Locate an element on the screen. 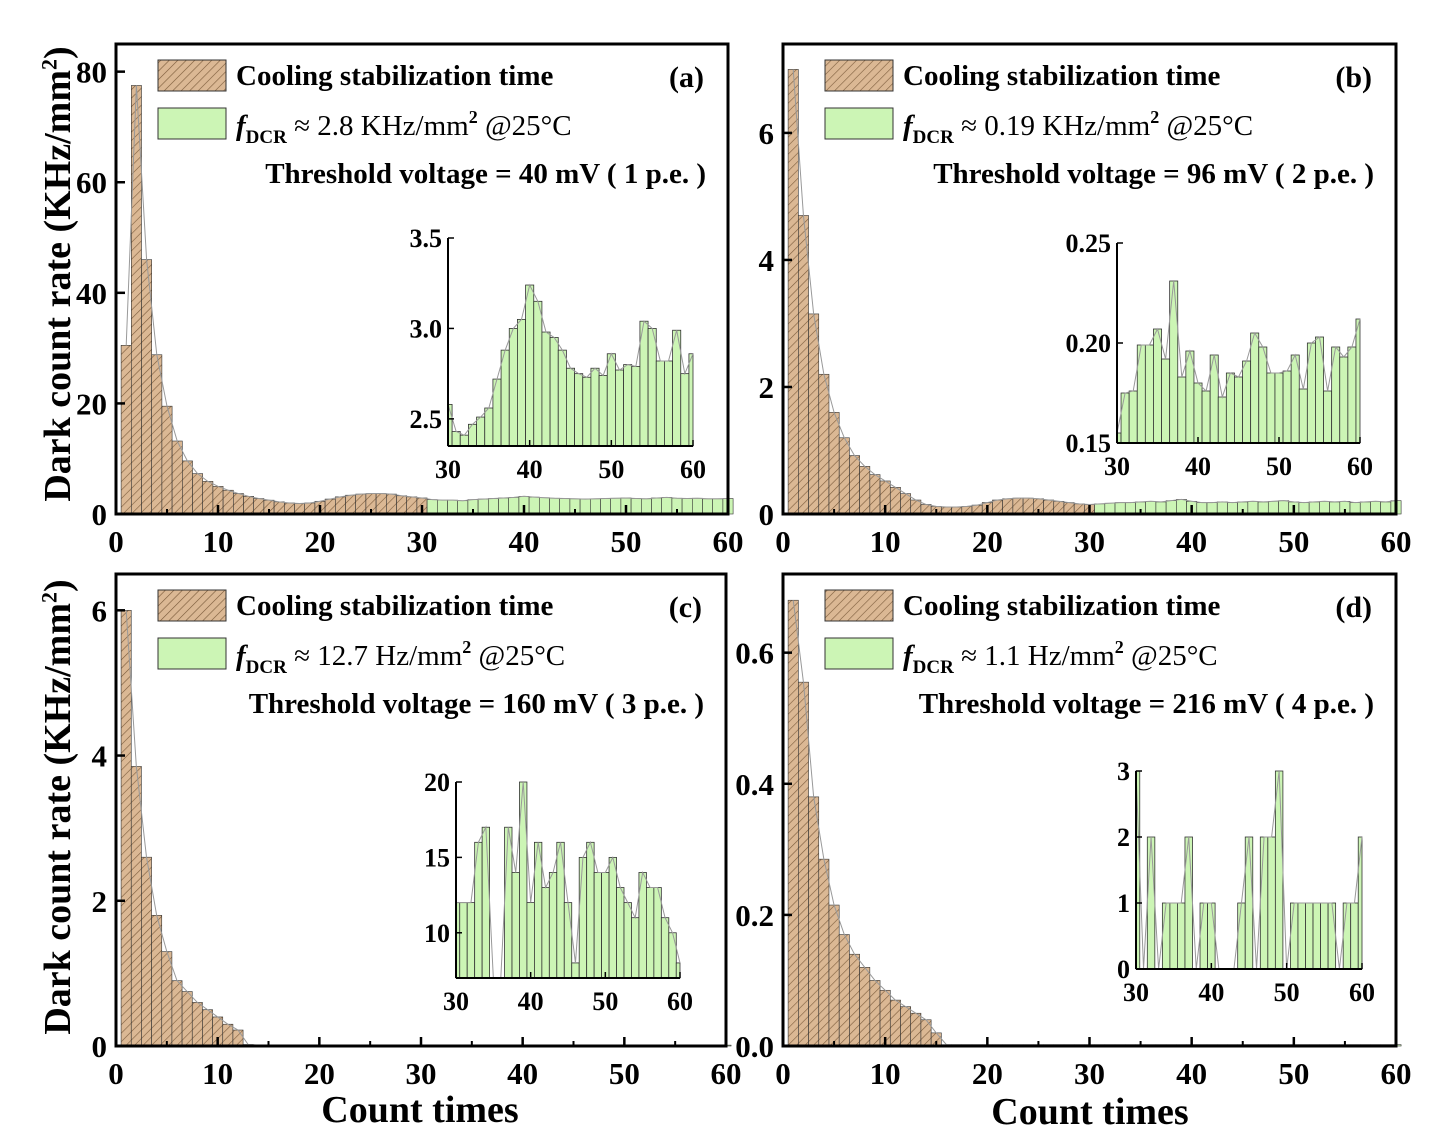 The width and height of the screenshot is (1444, 1140). legend-label-dcr: fDCR ≈ 12.7 Hz/mm2 @25°C is located at coordinates (400, 657).